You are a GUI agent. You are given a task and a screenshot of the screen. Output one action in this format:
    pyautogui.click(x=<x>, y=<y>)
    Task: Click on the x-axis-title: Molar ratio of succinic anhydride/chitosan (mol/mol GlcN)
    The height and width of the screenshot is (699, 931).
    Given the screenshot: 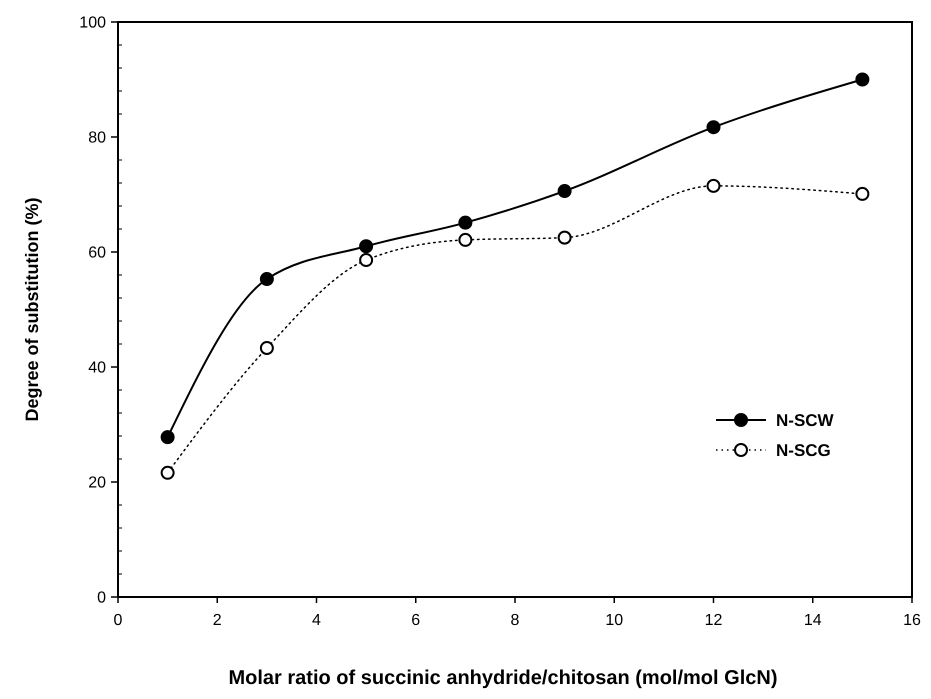 What is the action you would take?
    pyautogui.click(x=503, y=678)
    